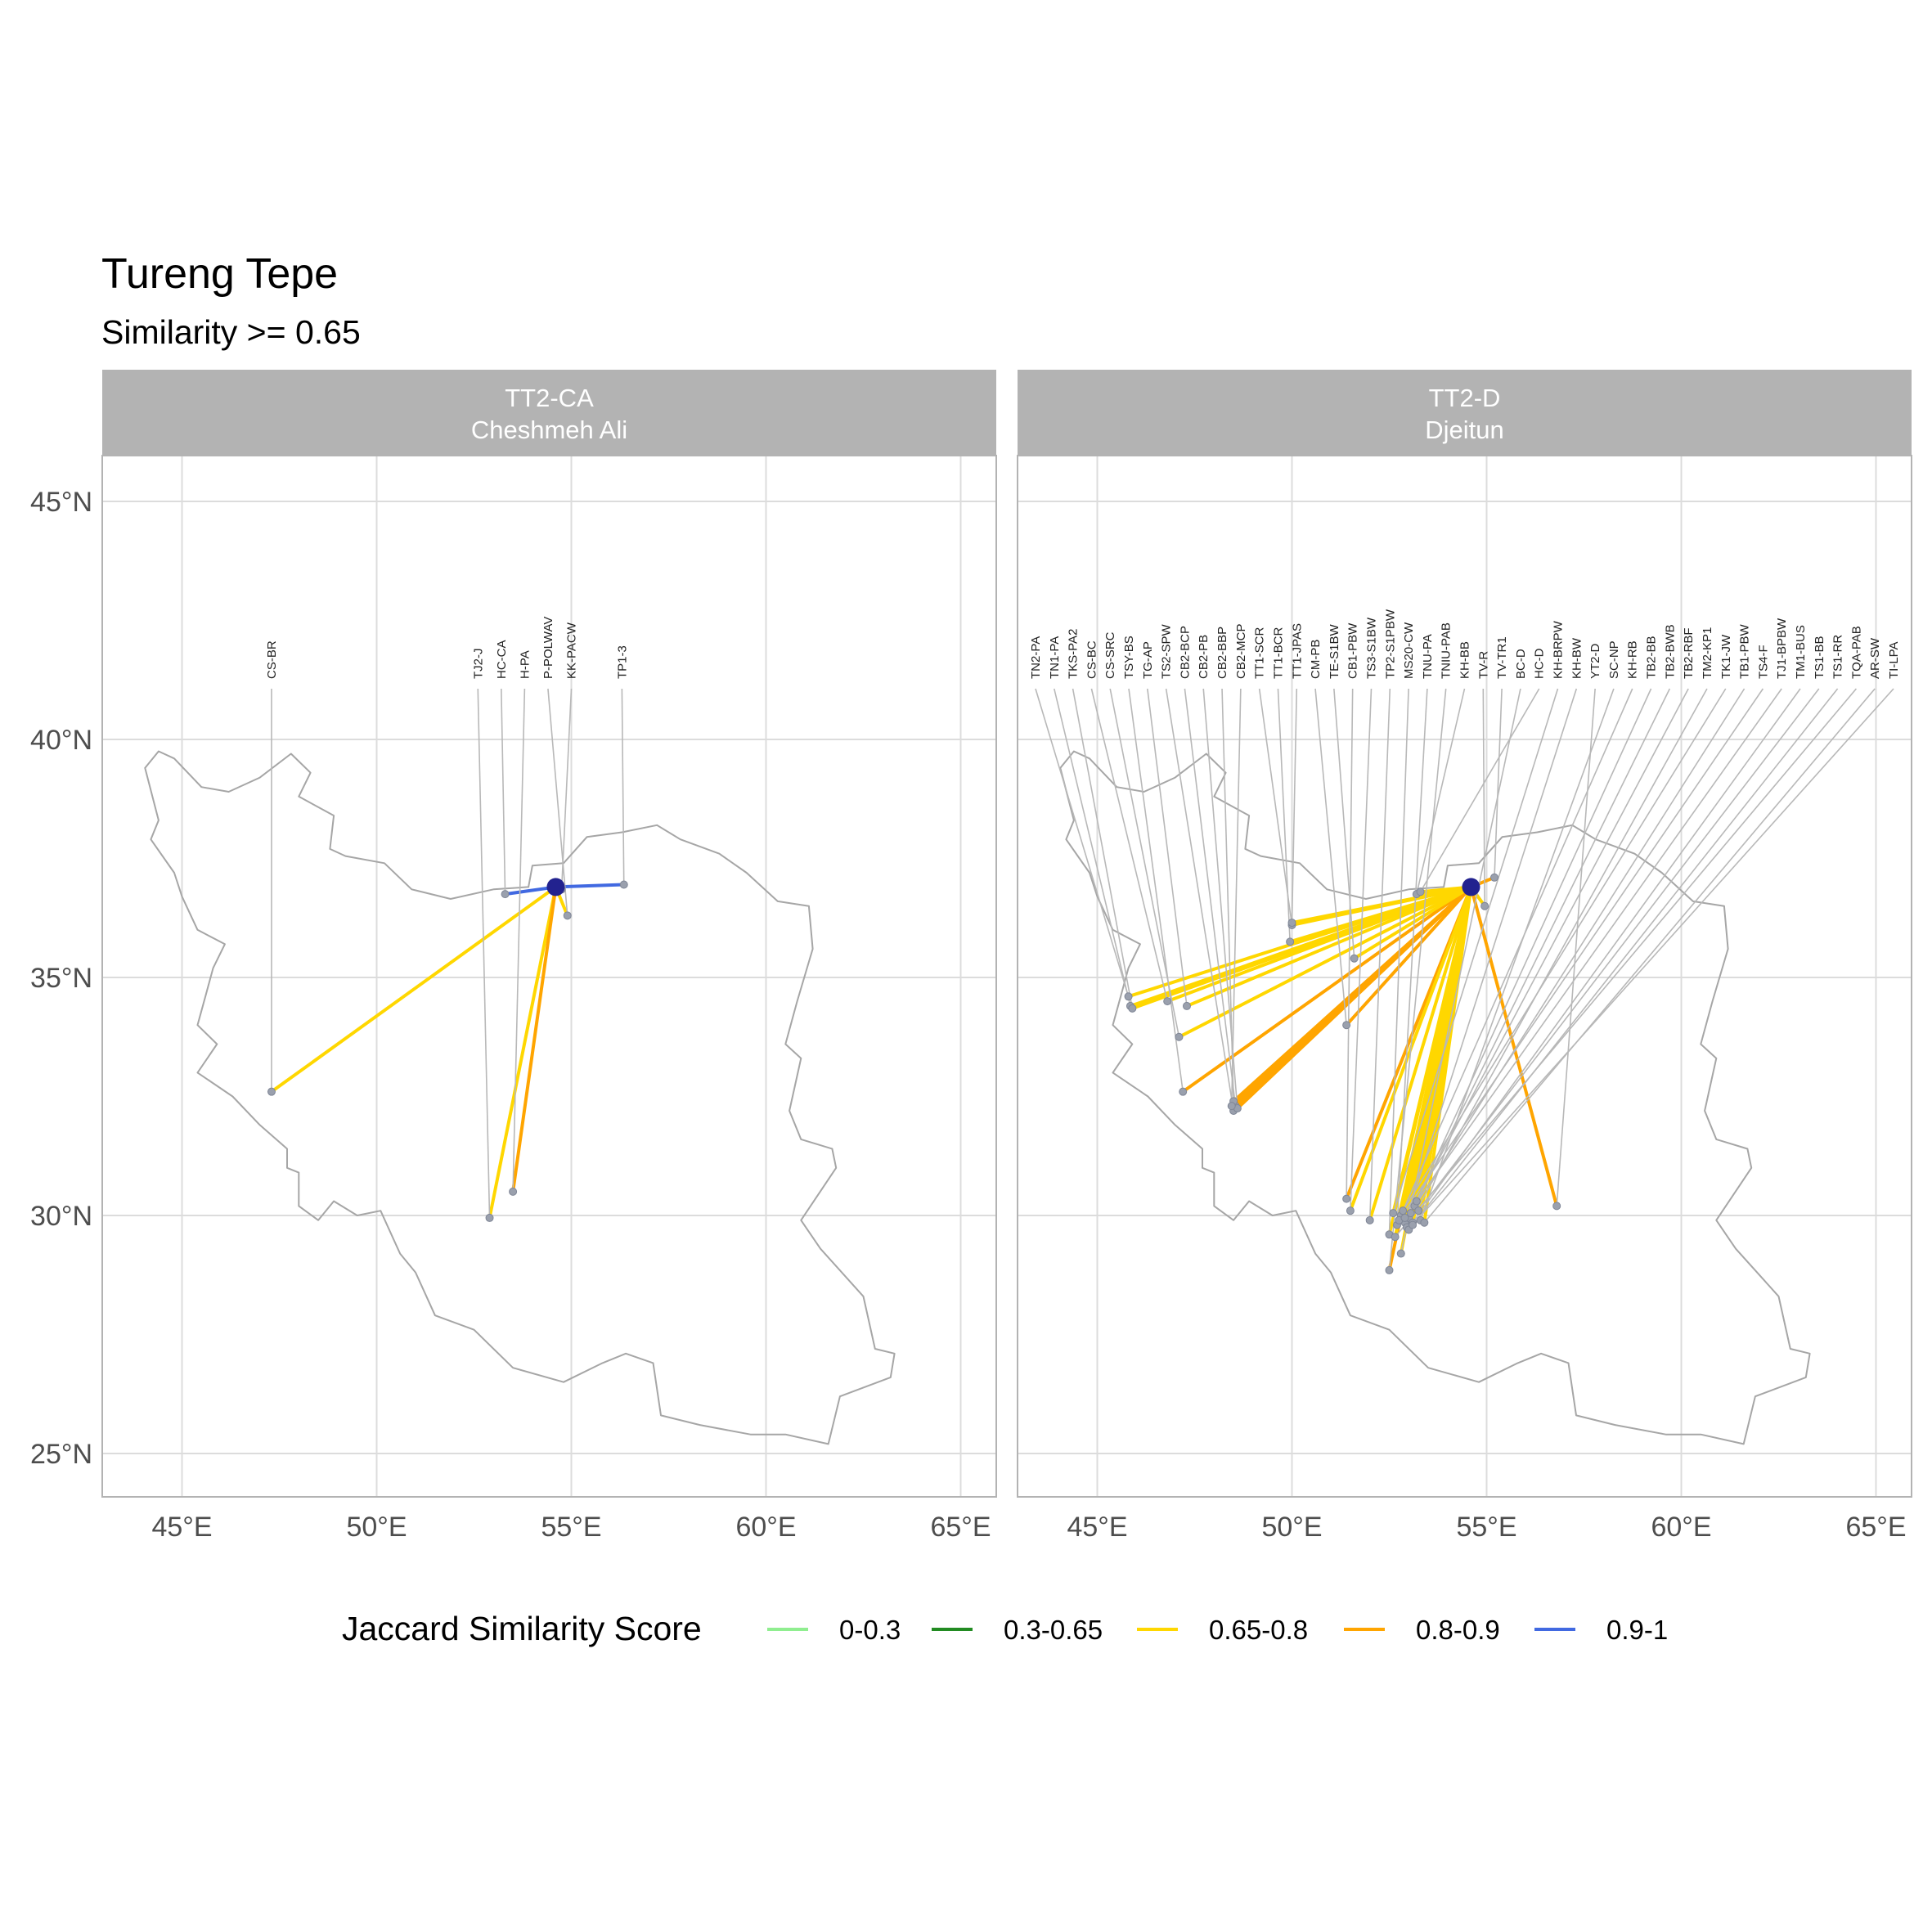 The image size is (1932, 1932). What do you see at coordinates (522, 1629) in the screenshot?
I see `legend-title: Jaccard Similarity Score` at bounding box center [522, 1629].